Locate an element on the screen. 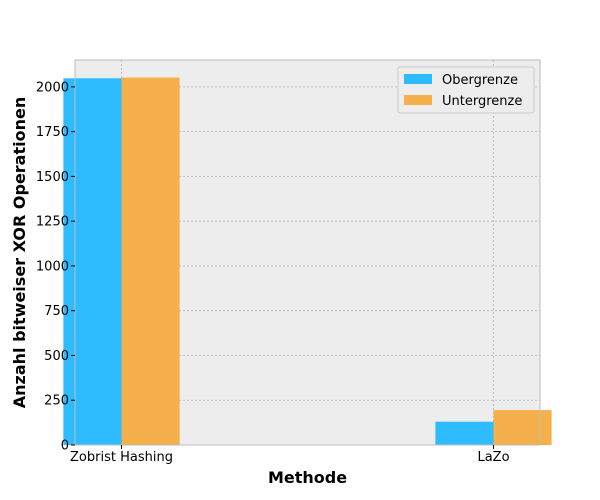  y-tick-label: 1750 is located at coordinates (52, 132).